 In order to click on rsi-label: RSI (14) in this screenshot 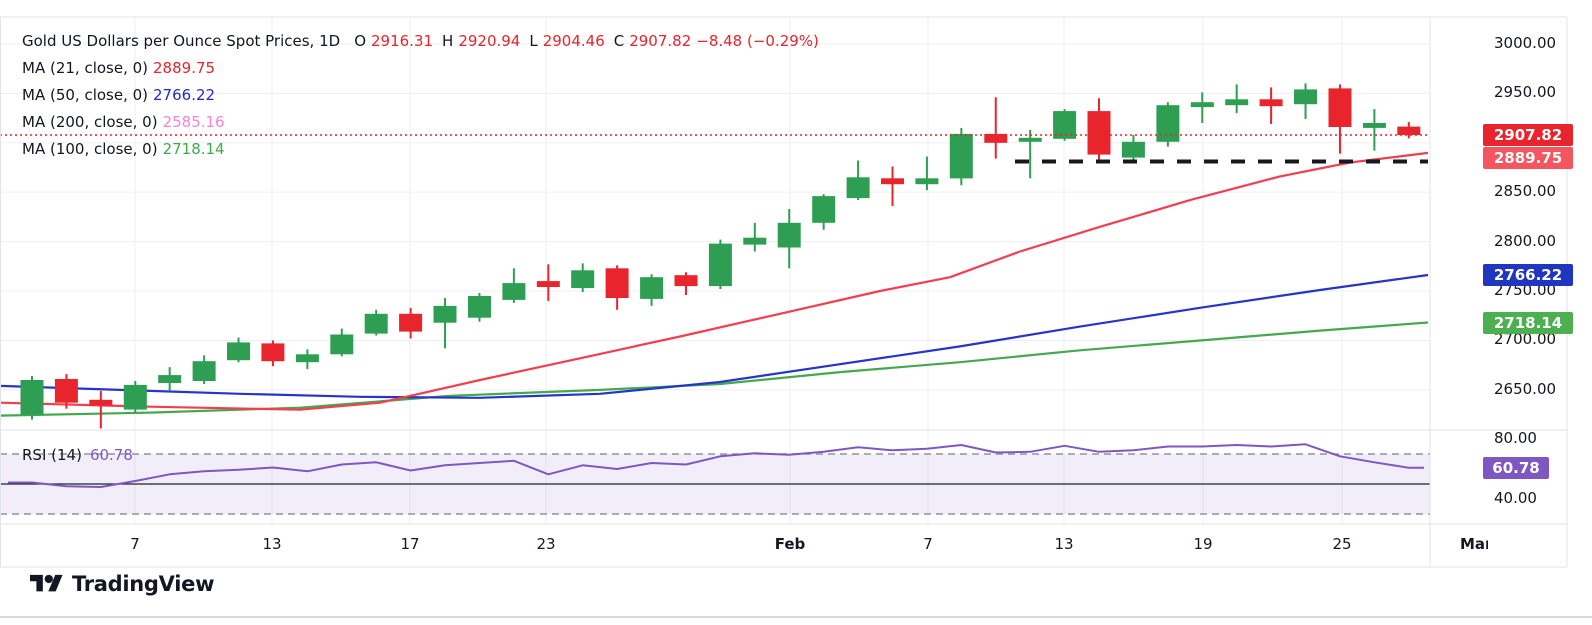, I will do `click(52, 455)`.